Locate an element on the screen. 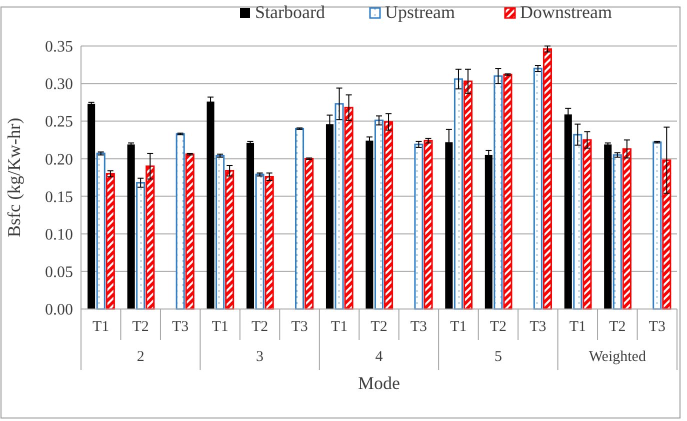 The height and width of the screenshot is (421, 687). y-tick-label: 0.20 is located at coordinates (59, 159).